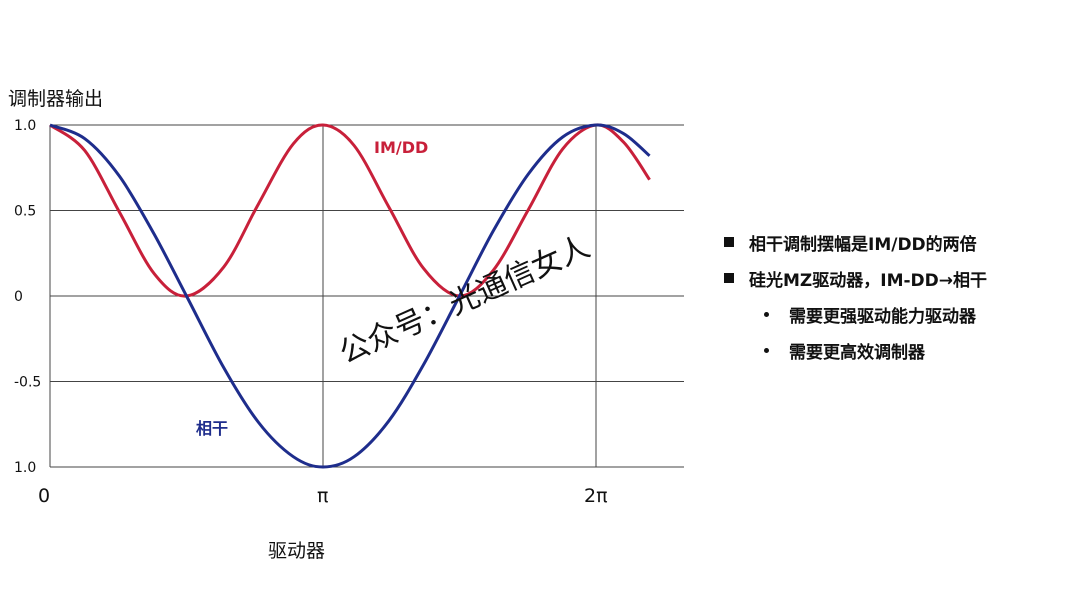 This screenshot has height=608, width=1080. I want to click on x-tick-label: π, so click(322, 496).